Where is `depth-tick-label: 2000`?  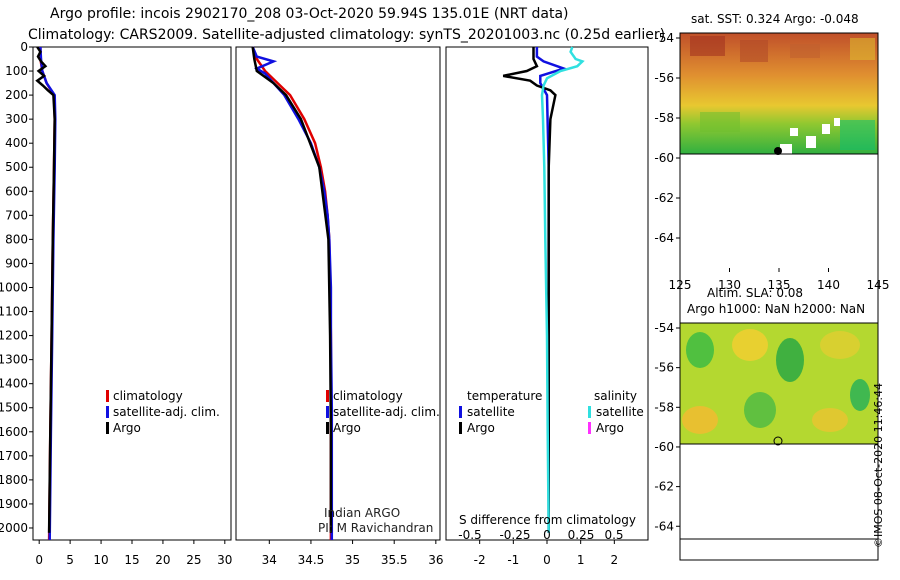 depth-tick-label: 2000 is located at coordinates (14, 528).